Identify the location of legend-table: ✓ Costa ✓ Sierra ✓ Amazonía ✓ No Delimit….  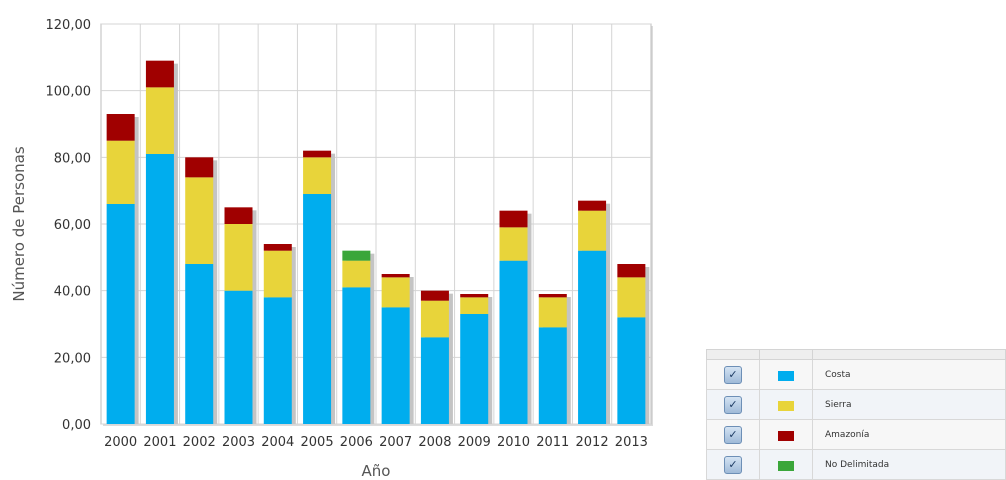
(856, 414).